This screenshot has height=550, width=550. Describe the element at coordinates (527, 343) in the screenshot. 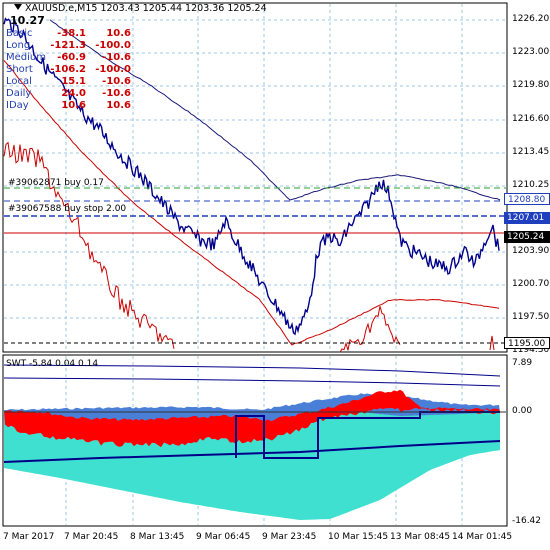

I see `low-price-tag: 1195.00` at that location.